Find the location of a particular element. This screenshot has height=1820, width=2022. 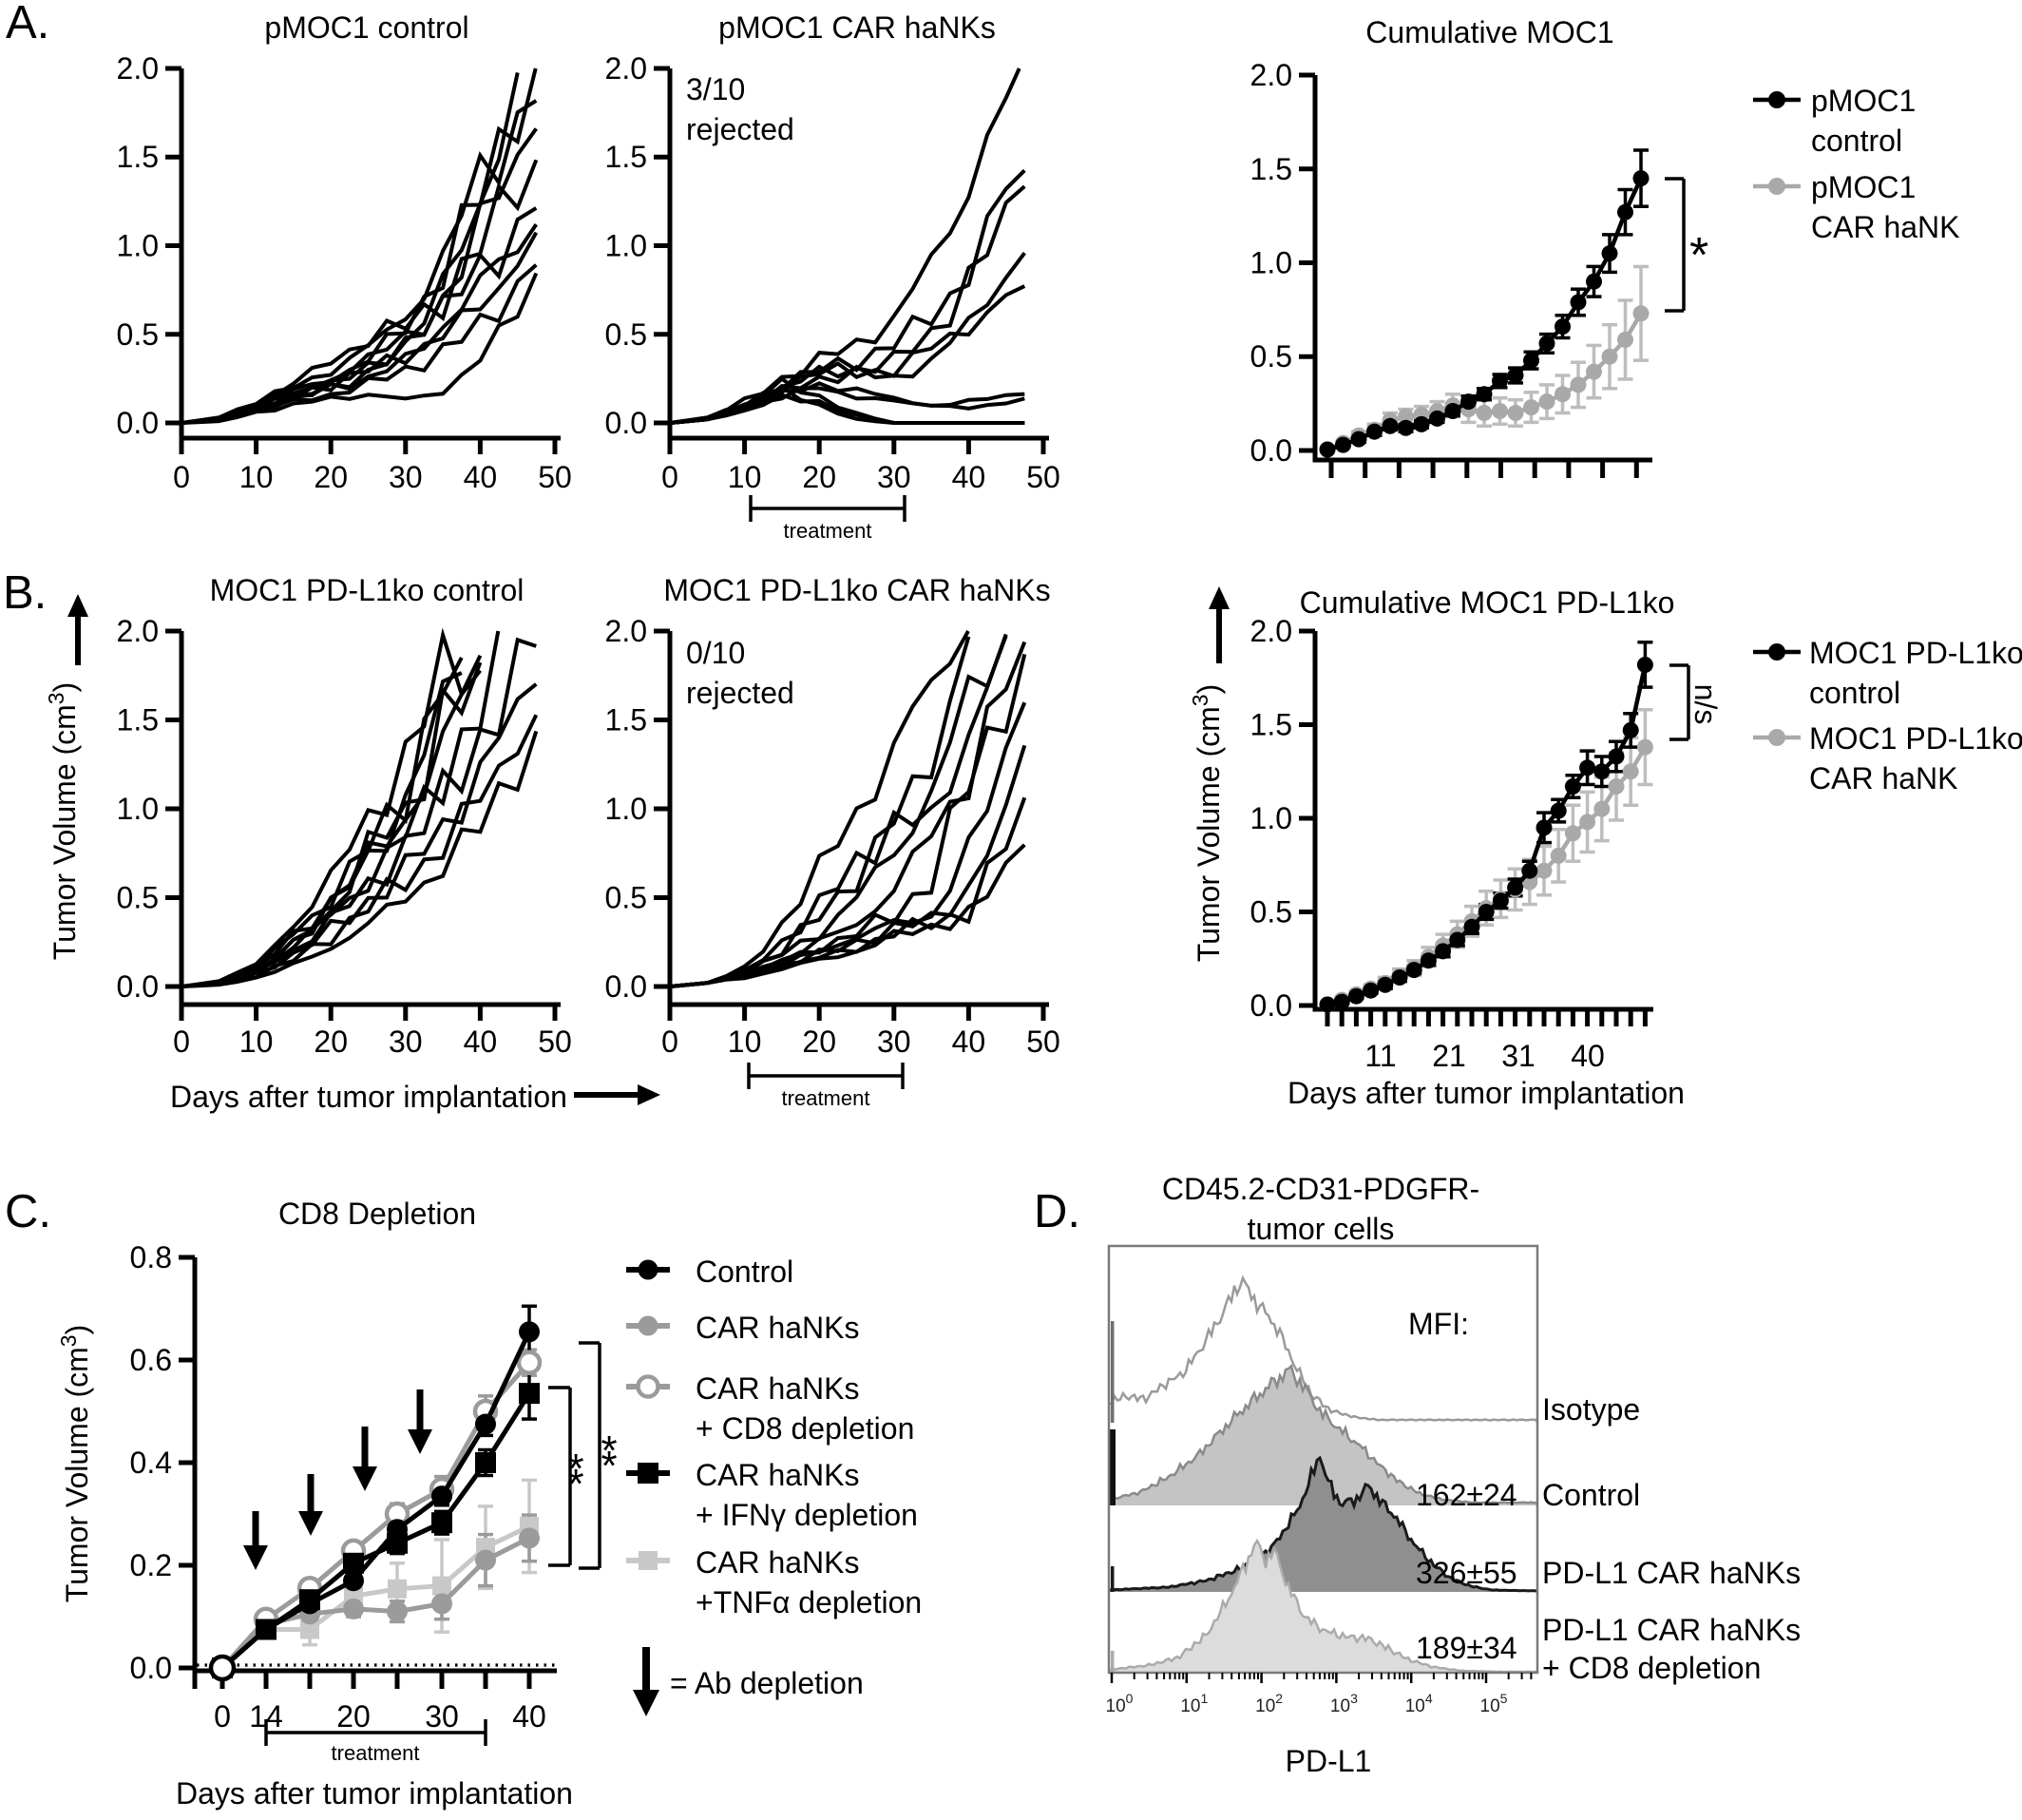

svg-text: 0.6 is located at coordinates (151, 1360).